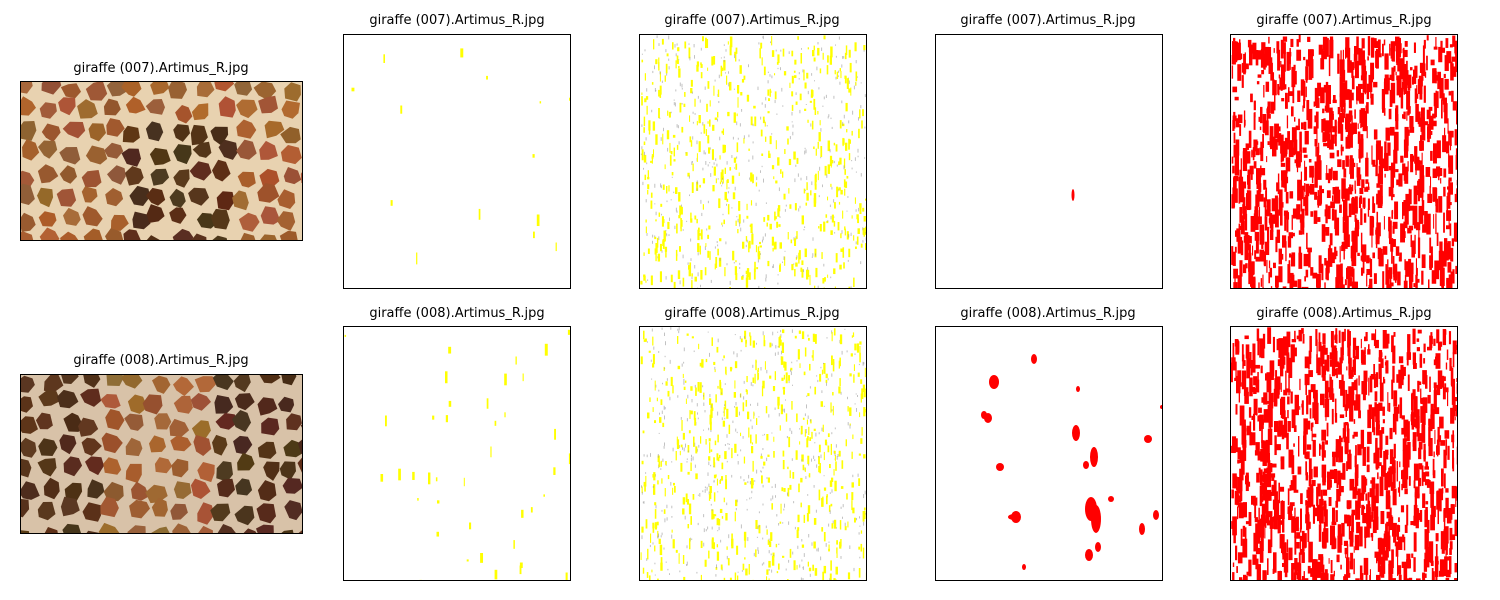 The height and width of the screenshot is (600, 1500). Describe the element at coordinates (752, 313) in the screenshot. I see `panel-title-r2-c3: giraffe (008).Artimus_R.jpg` at that location.